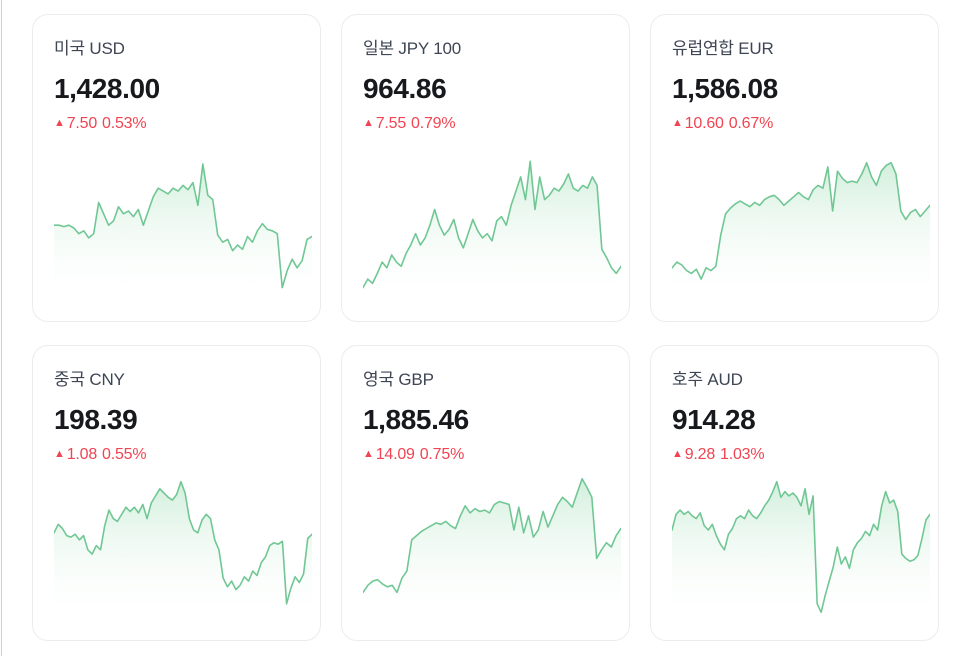  I want to click on exchange-rate-value: 1,586.08, so click(725, 88).